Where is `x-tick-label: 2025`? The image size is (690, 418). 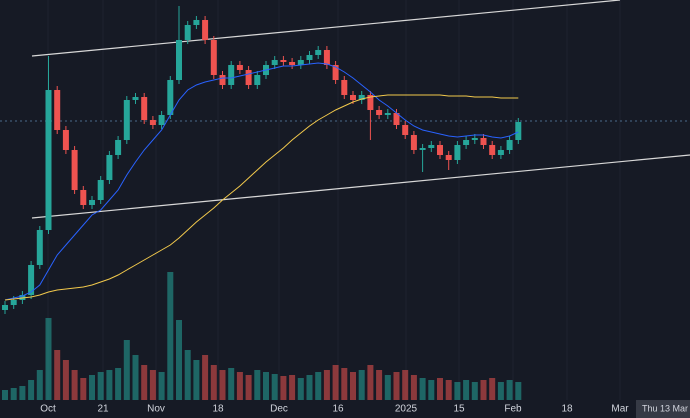 x-tick-label: 2025 is located at coordinates (406, 409).